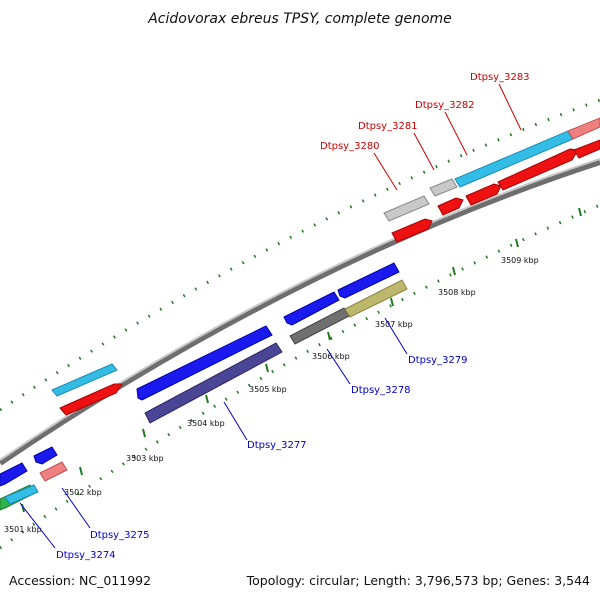  I want to click on gene-label: Dtpsy_3280, so click(350, 146).